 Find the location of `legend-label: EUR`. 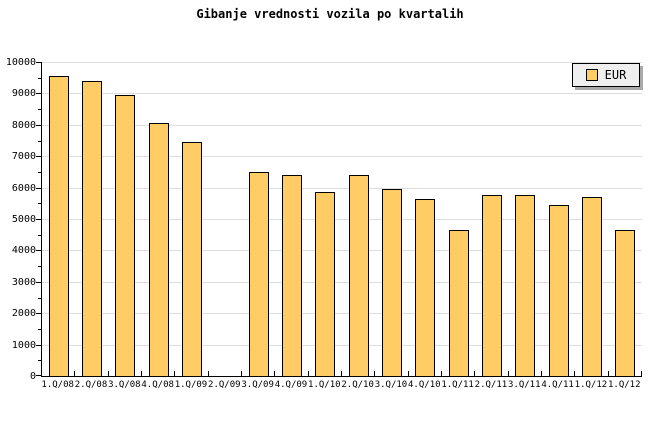

legend-label: EUR is located at coordinates (615, 75).